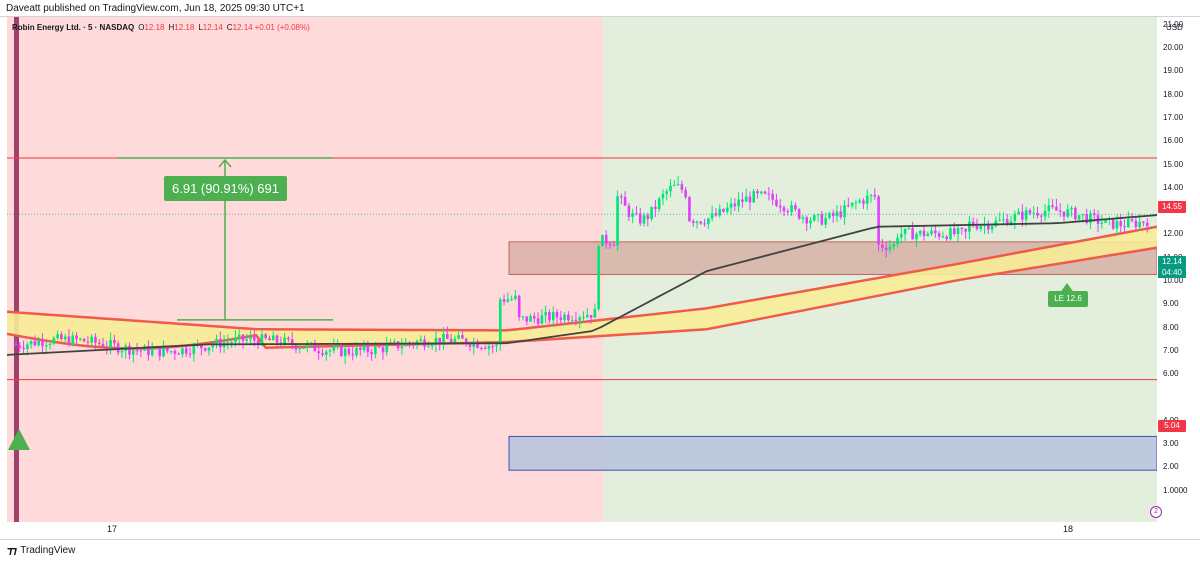 The height and width of the screenshot is (561, 1200). Describe the element at coordinates (16, 269) in the screenshot. I see `session-marker` at that location.